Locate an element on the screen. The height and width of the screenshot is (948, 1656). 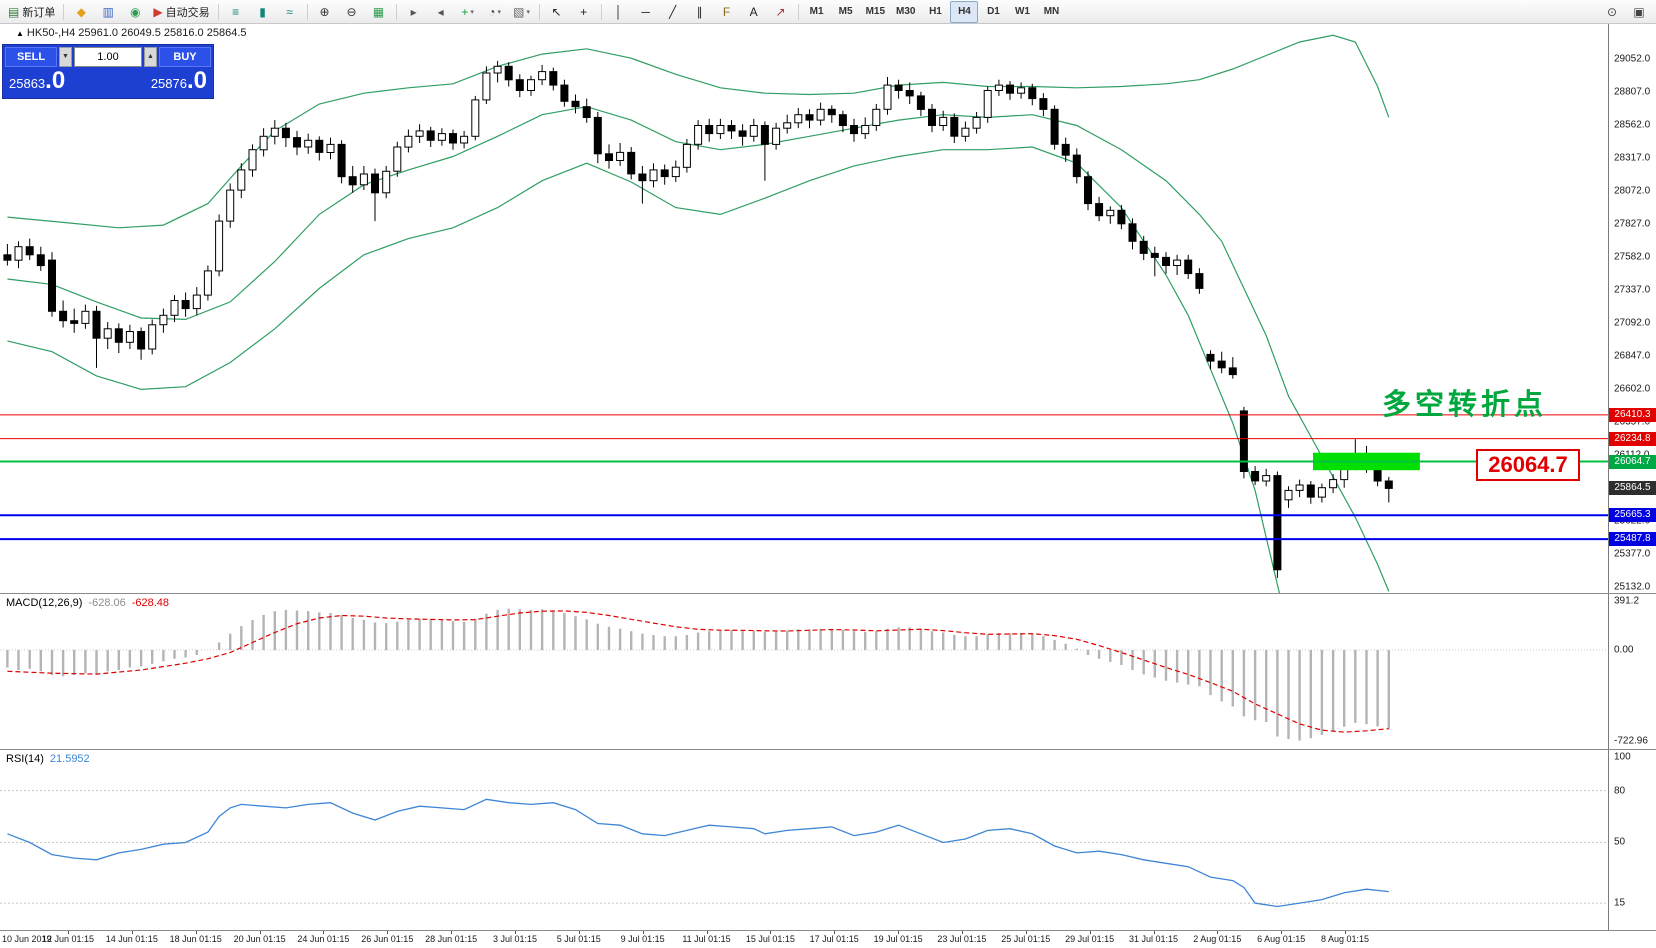
timeframe-H1-button: H1 is located at coordinates (935, 11).